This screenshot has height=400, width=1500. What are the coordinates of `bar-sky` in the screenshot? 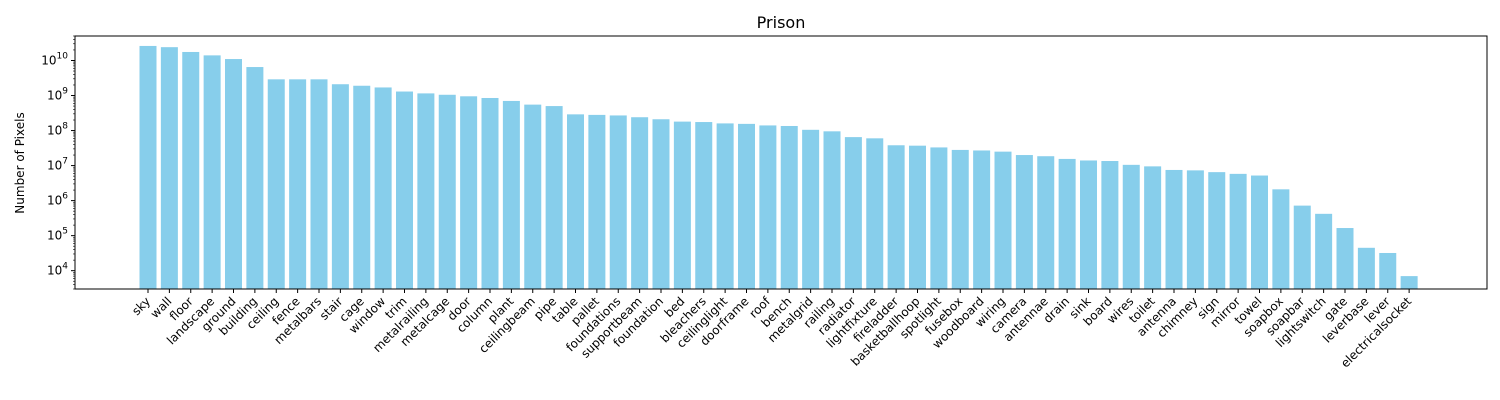 It's located at (148, 167).